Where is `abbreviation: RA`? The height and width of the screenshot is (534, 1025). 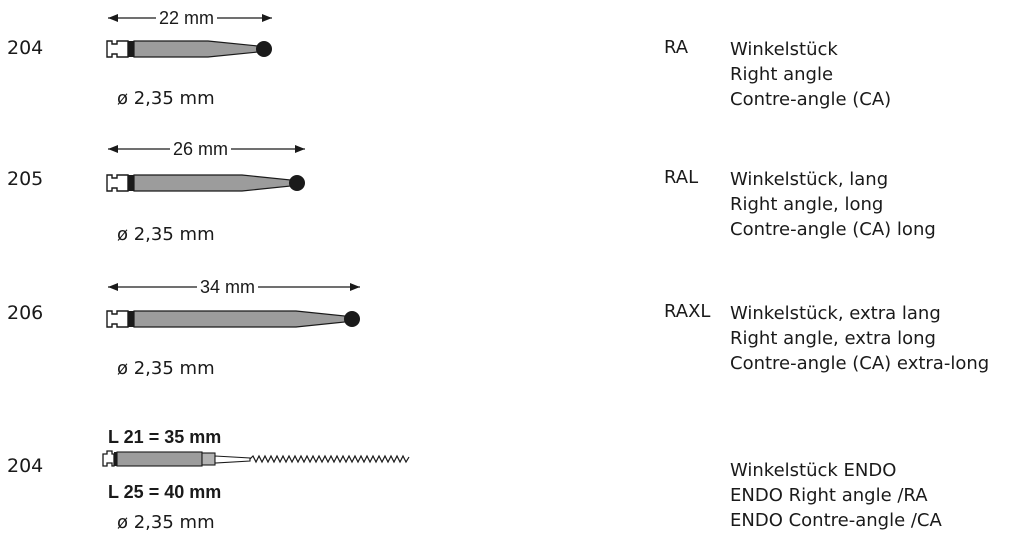
abbreviation: RA is located at coordinates (676, 47).